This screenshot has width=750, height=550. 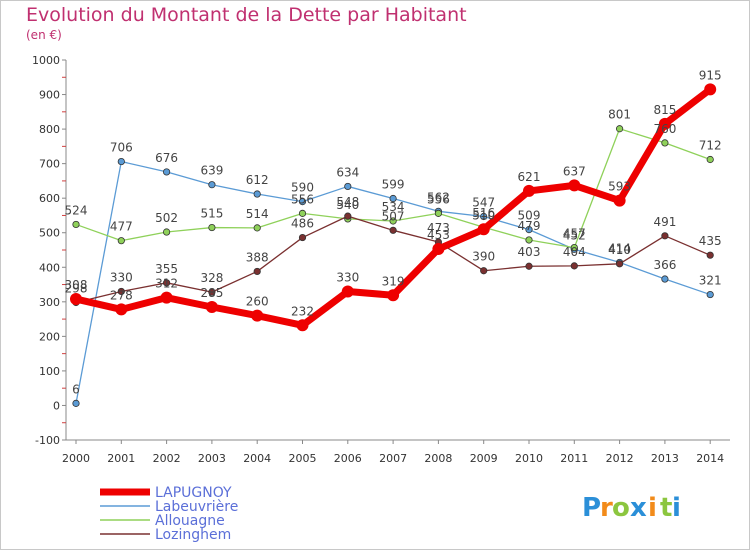 What do you see at coordinates (710, 281) in the screenshot?
I see `data-label: 321` at bounding box center [710, 281].